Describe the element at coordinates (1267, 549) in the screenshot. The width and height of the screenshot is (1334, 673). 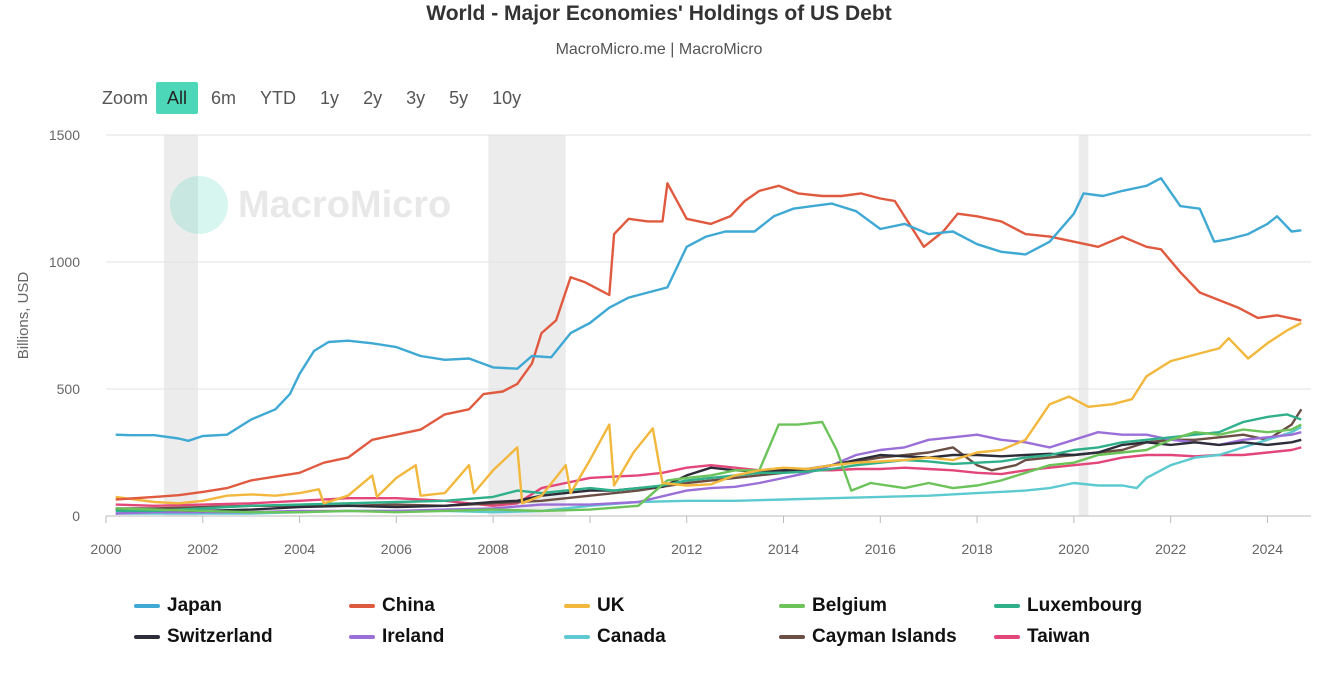
I see `x-tick-label: 2024` at that location.